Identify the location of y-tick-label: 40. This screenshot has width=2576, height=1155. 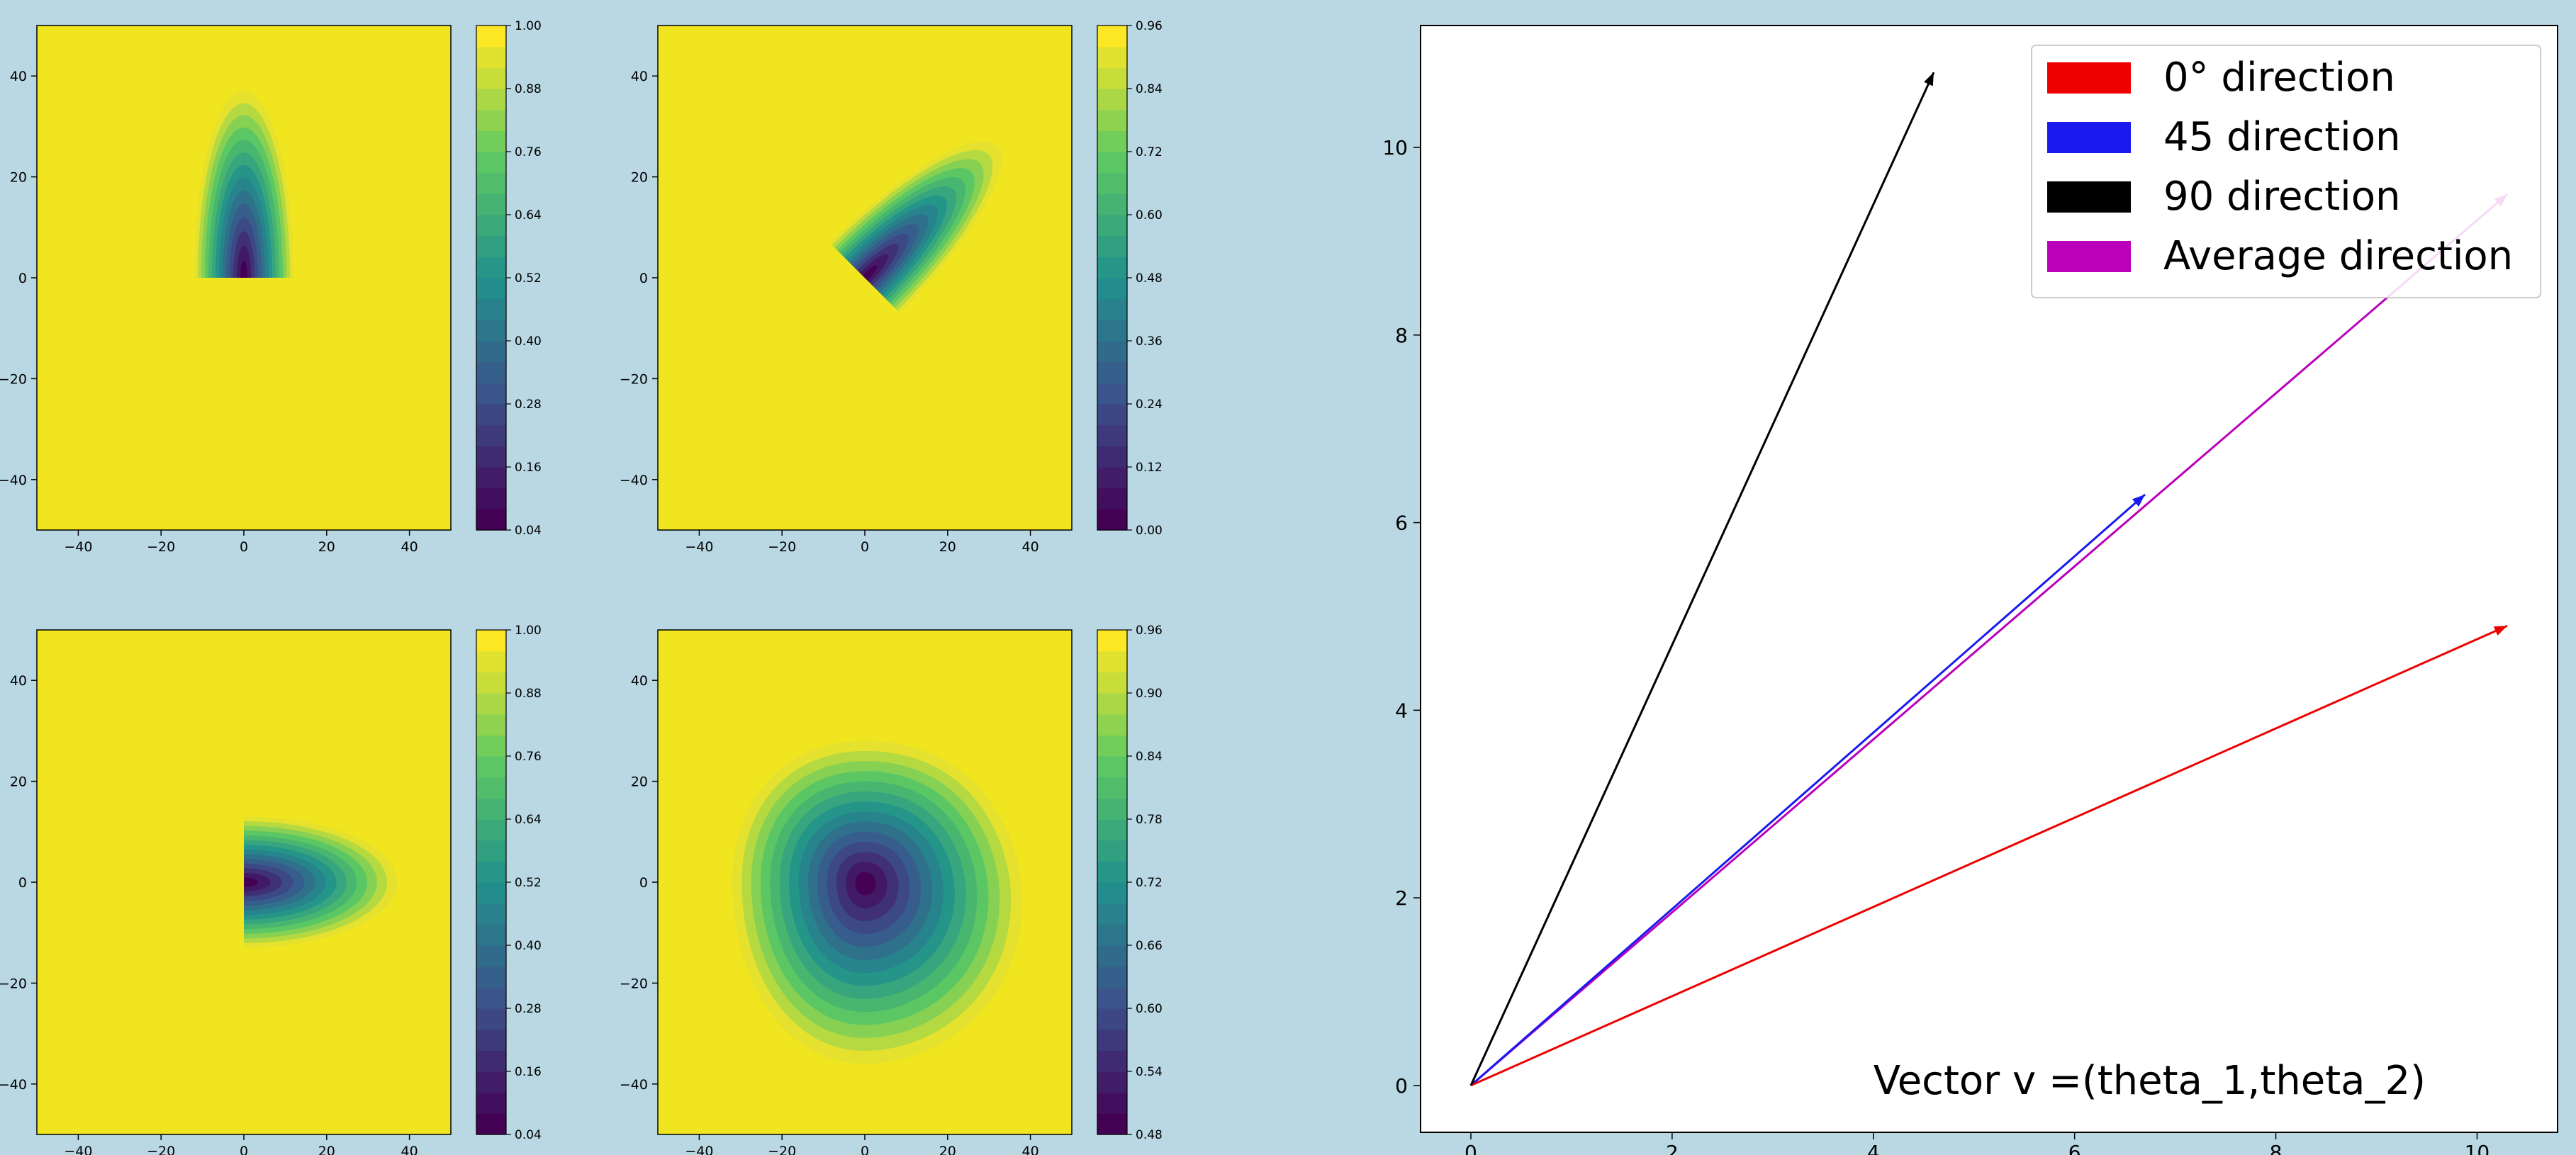
(639, 681).